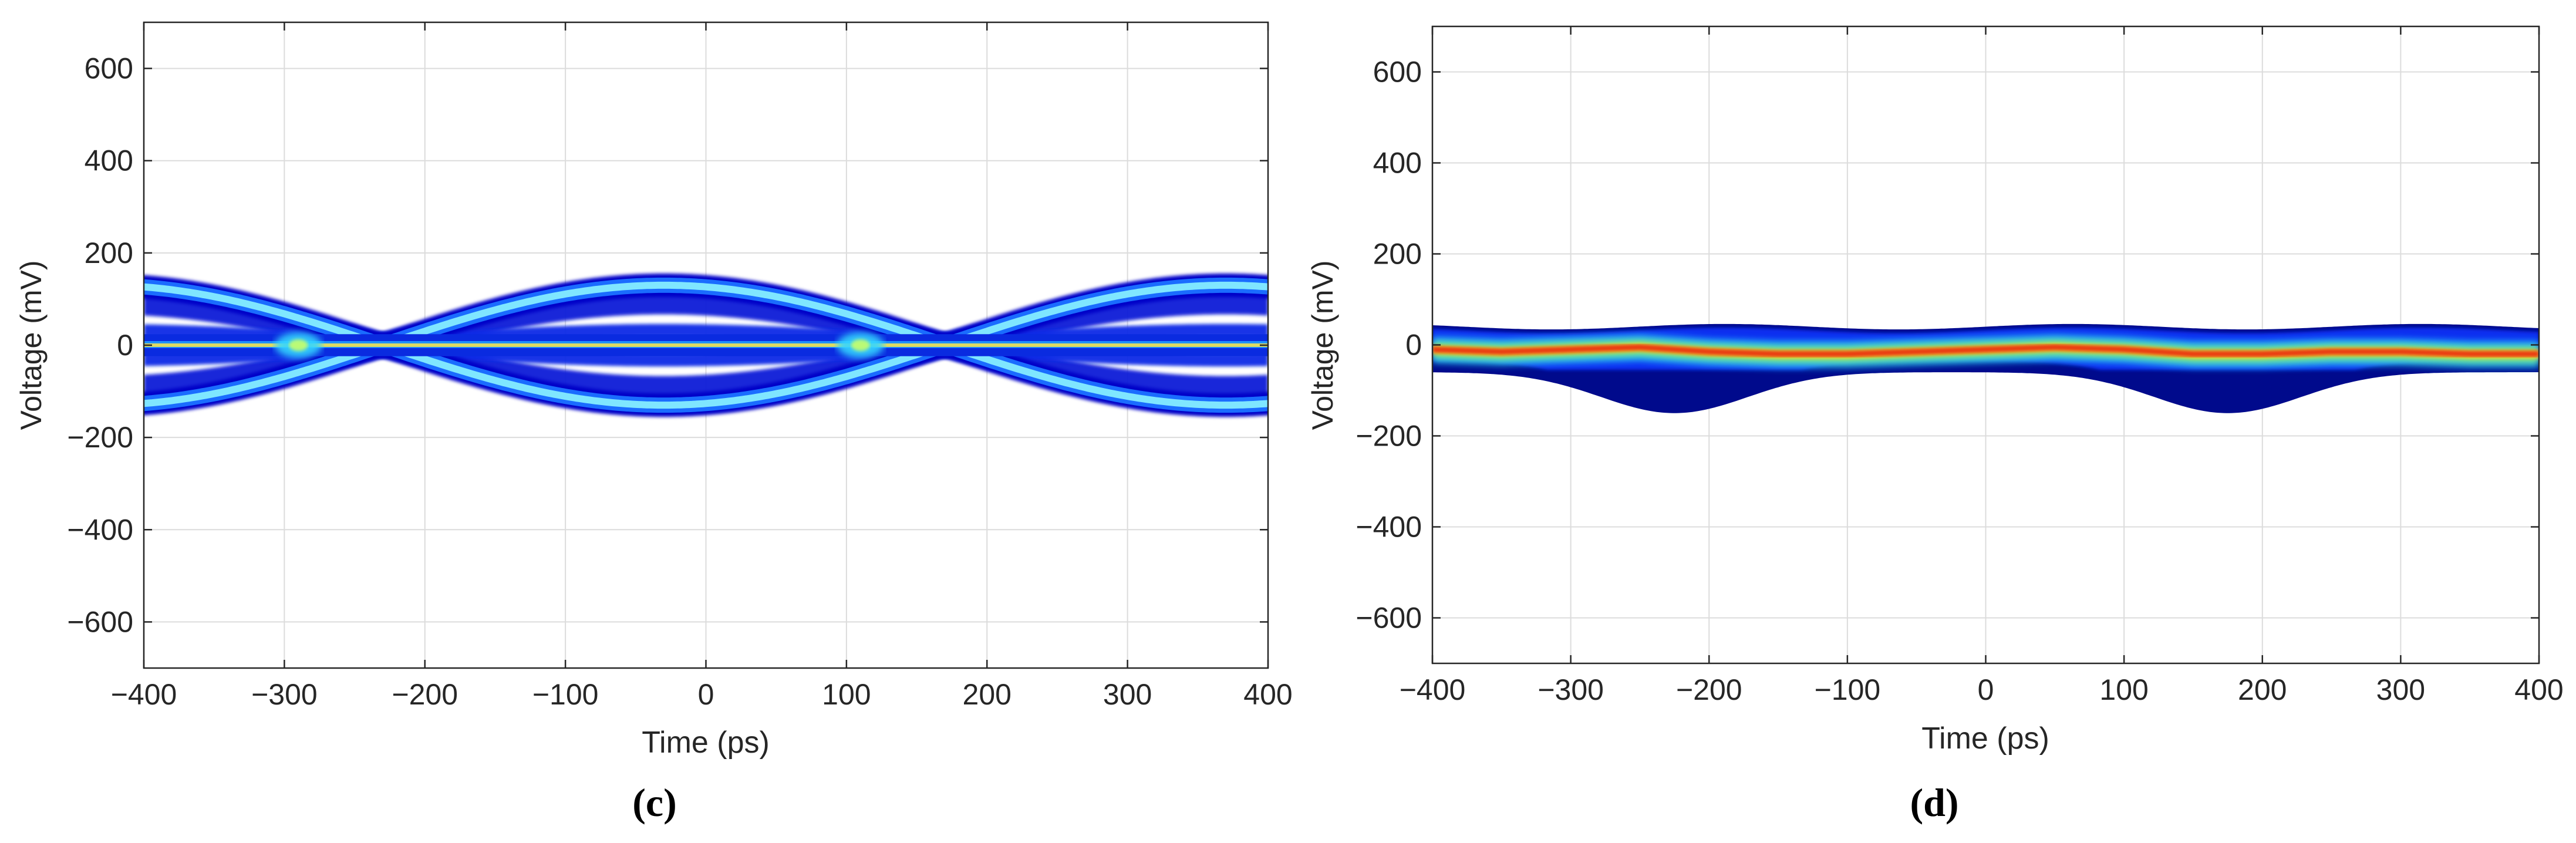 The image size is (2576, 843). What do you see at coordinates (1934, 803) in the screenshot?
I see `panel-label-d: (d)` at bounding box center [1934, 803].